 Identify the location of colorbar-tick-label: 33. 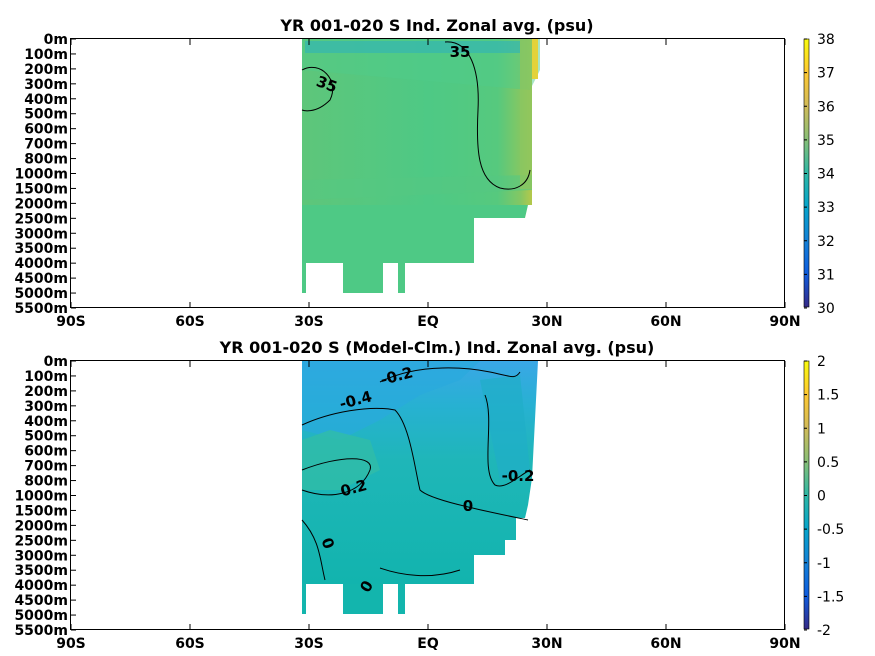
(826, 208).